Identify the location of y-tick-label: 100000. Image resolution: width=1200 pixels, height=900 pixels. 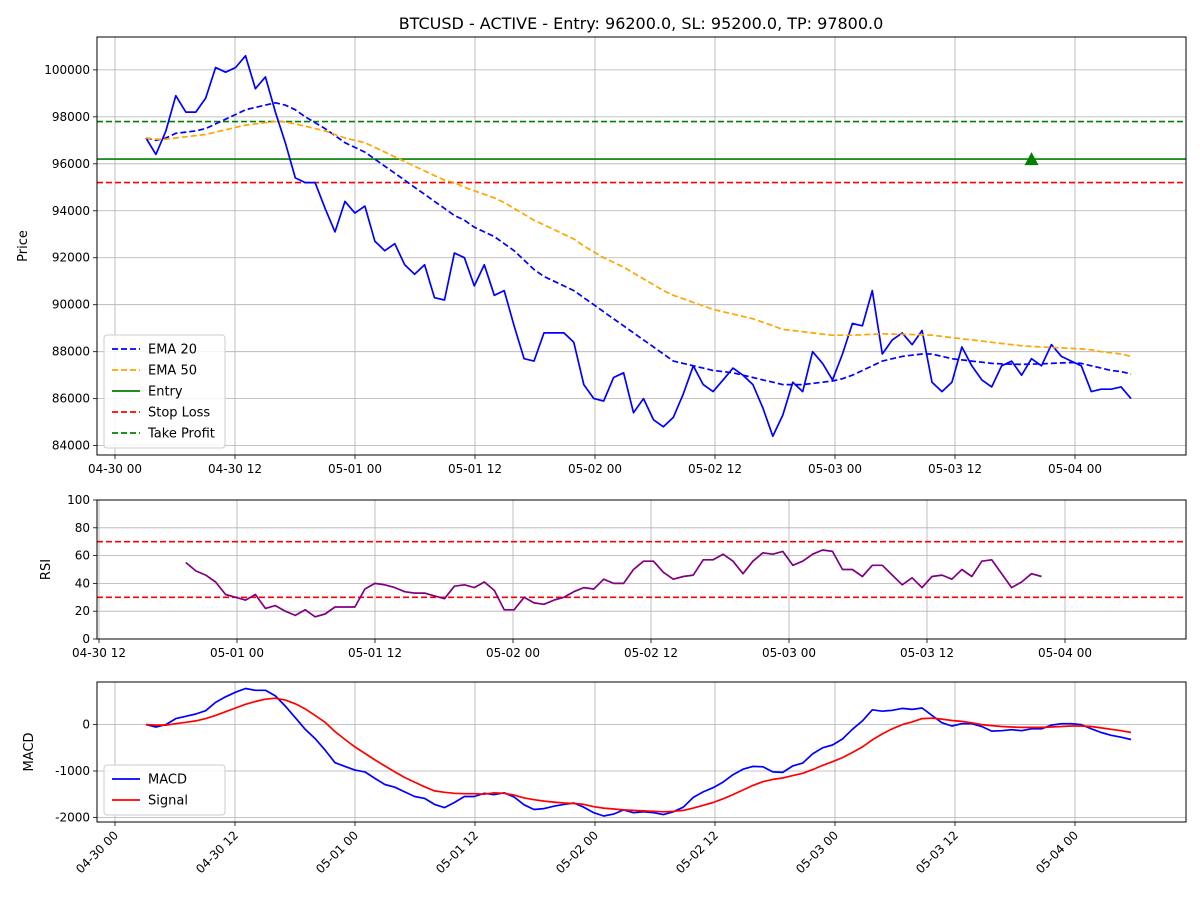
(67, 70).